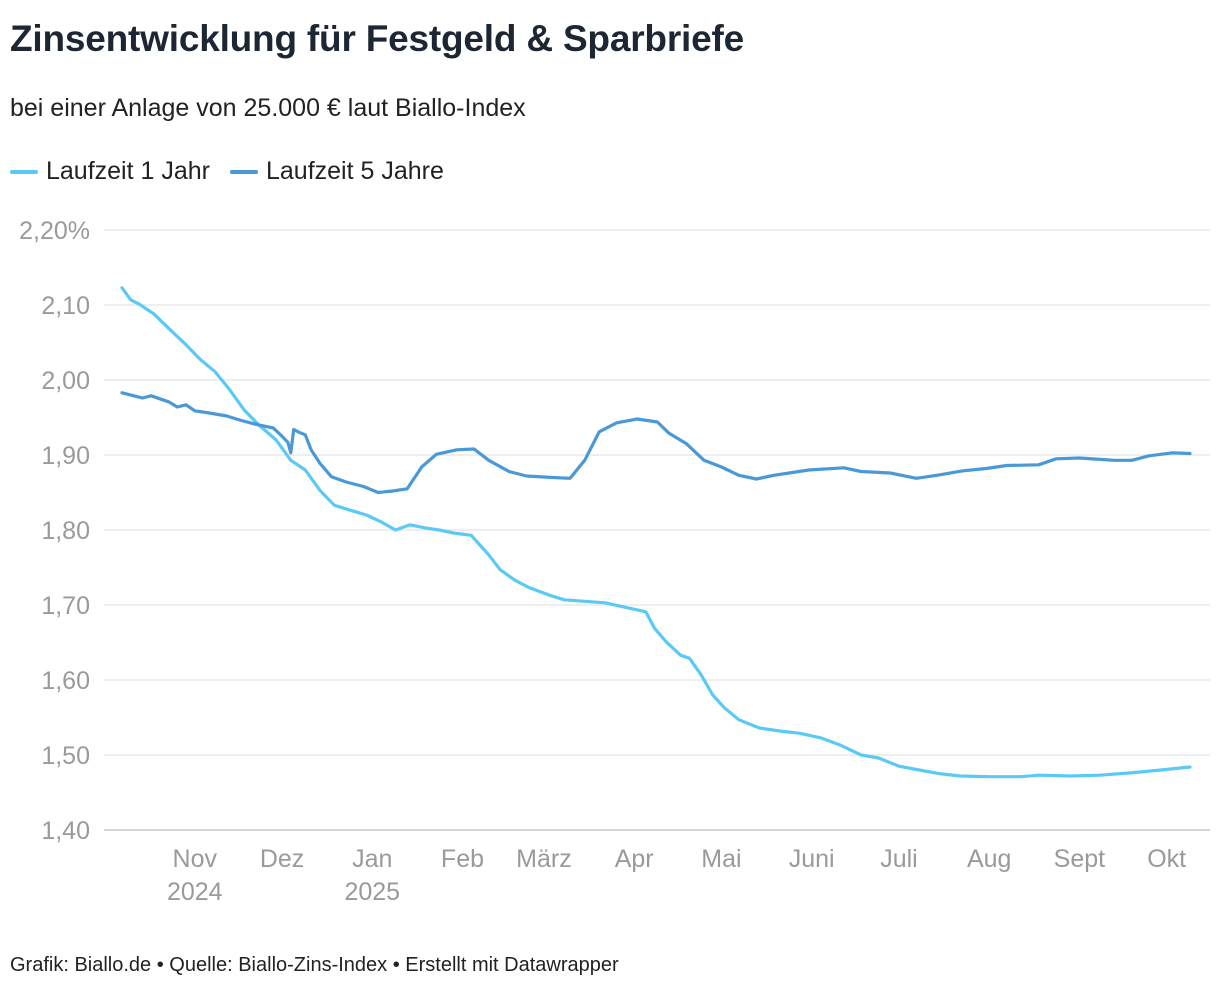 The height and width of the screenshot is (992, 1220). Describe the element at coordinates (282, 859) in the screenshot. I see `x-tick-label: Dez` at that location.